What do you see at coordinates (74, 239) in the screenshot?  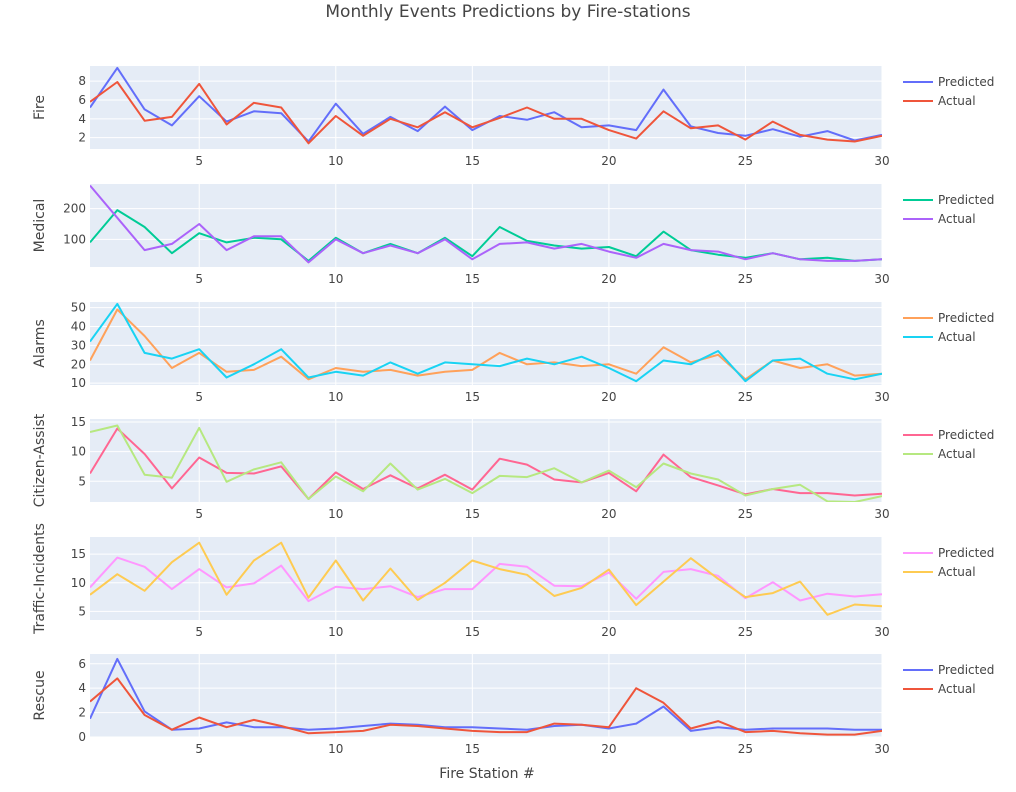 I see `y-tick-label: 100` at bounding box center [74, 239].